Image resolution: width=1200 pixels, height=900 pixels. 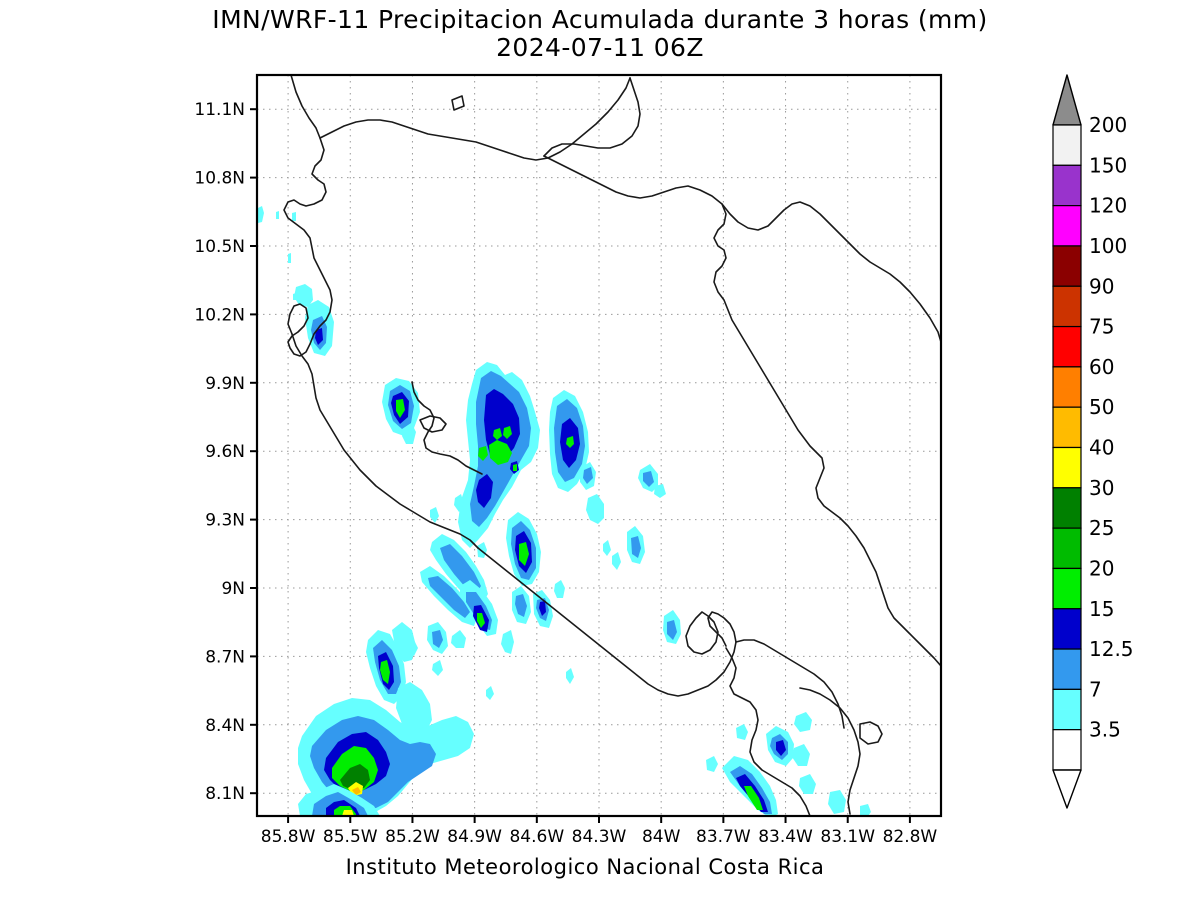 I want to click on colorbar-tick-label: 7, so click(x=1095, y=689).